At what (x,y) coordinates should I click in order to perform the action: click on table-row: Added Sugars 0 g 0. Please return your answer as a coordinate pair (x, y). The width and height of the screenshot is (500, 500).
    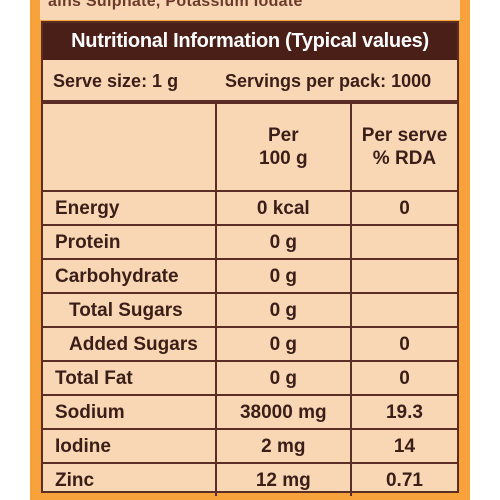
    Looking at the image, I should click on (250, 344).